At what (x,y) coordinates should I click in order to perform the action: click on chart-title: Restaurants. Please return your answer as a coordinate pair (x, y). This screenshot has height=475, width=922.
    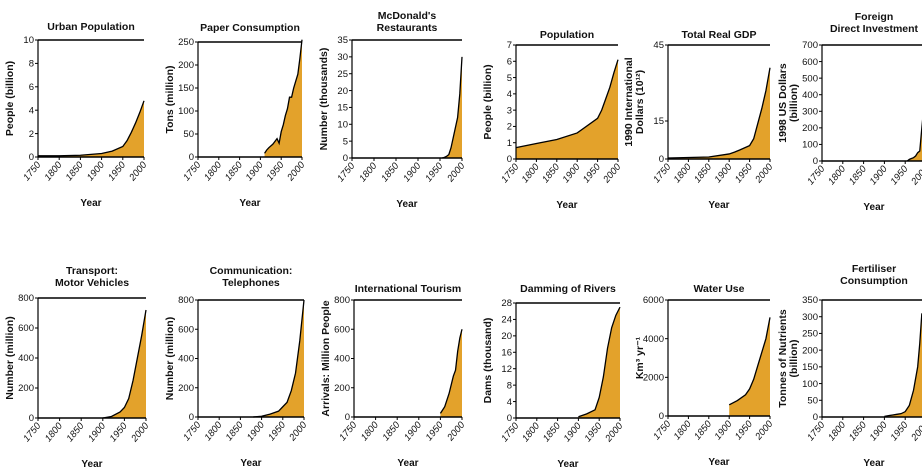
    Looking at the image, I should click on (407, 28).